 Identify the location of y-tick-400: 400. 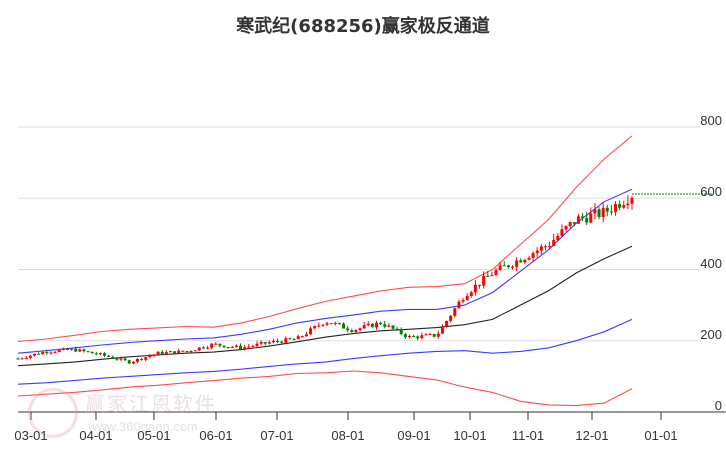
(711, 263).